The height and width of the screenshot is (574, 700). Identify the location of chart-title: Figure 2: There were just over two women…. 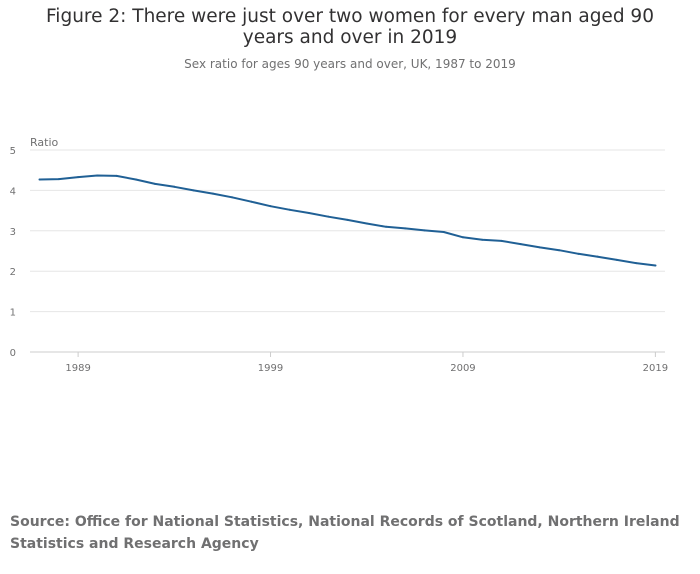
(350, 27).